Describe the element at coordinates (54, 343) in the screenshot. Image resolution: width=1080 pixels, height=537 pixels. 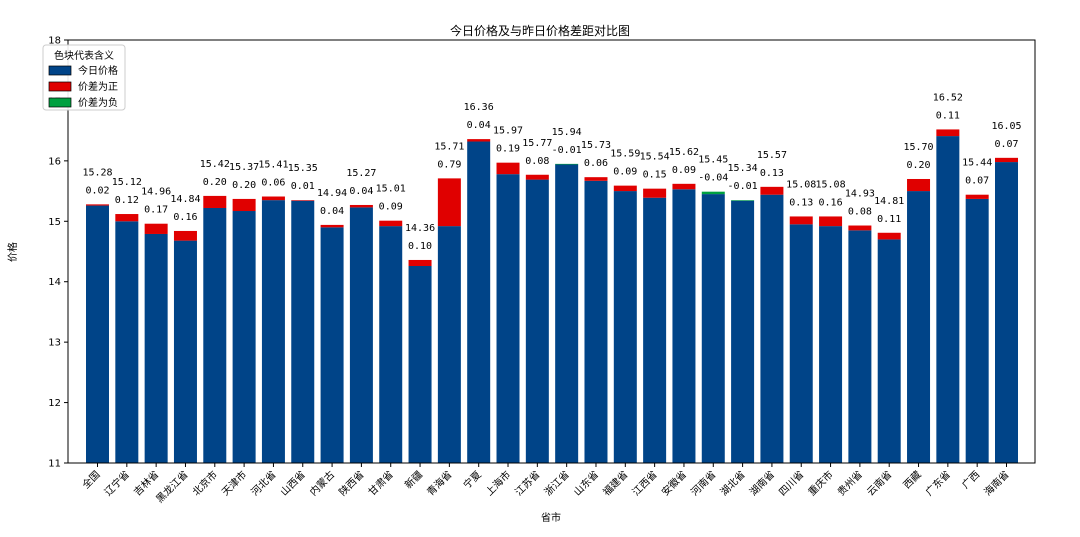
I see `y-tick-label: 13` at that location.